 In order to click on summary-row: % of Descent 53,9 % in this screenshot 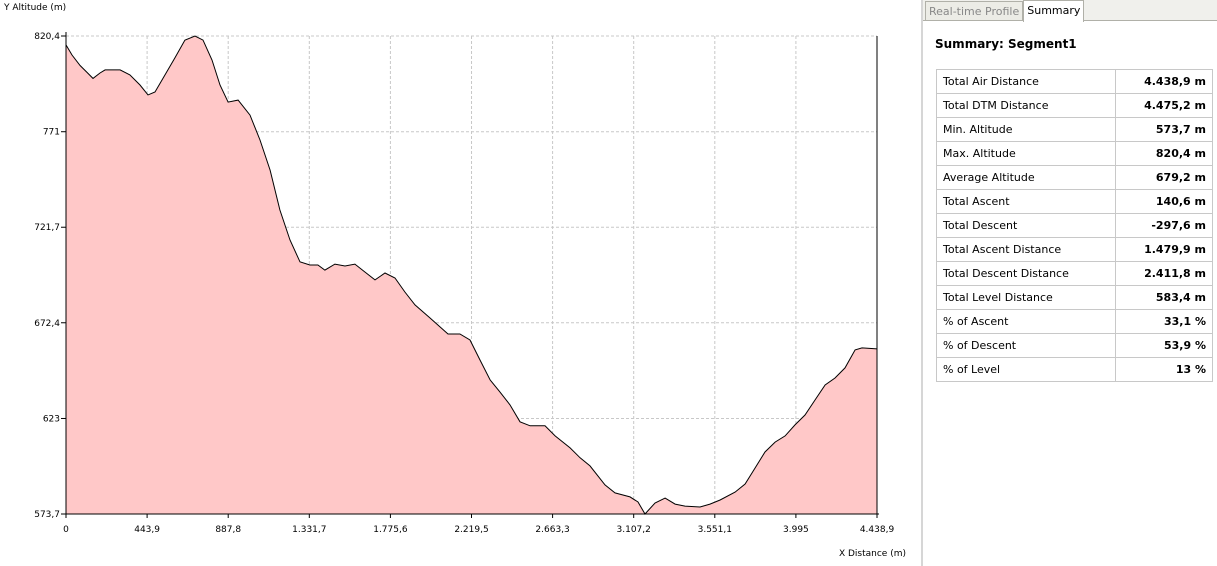, I will do `click(1074, 345)`.